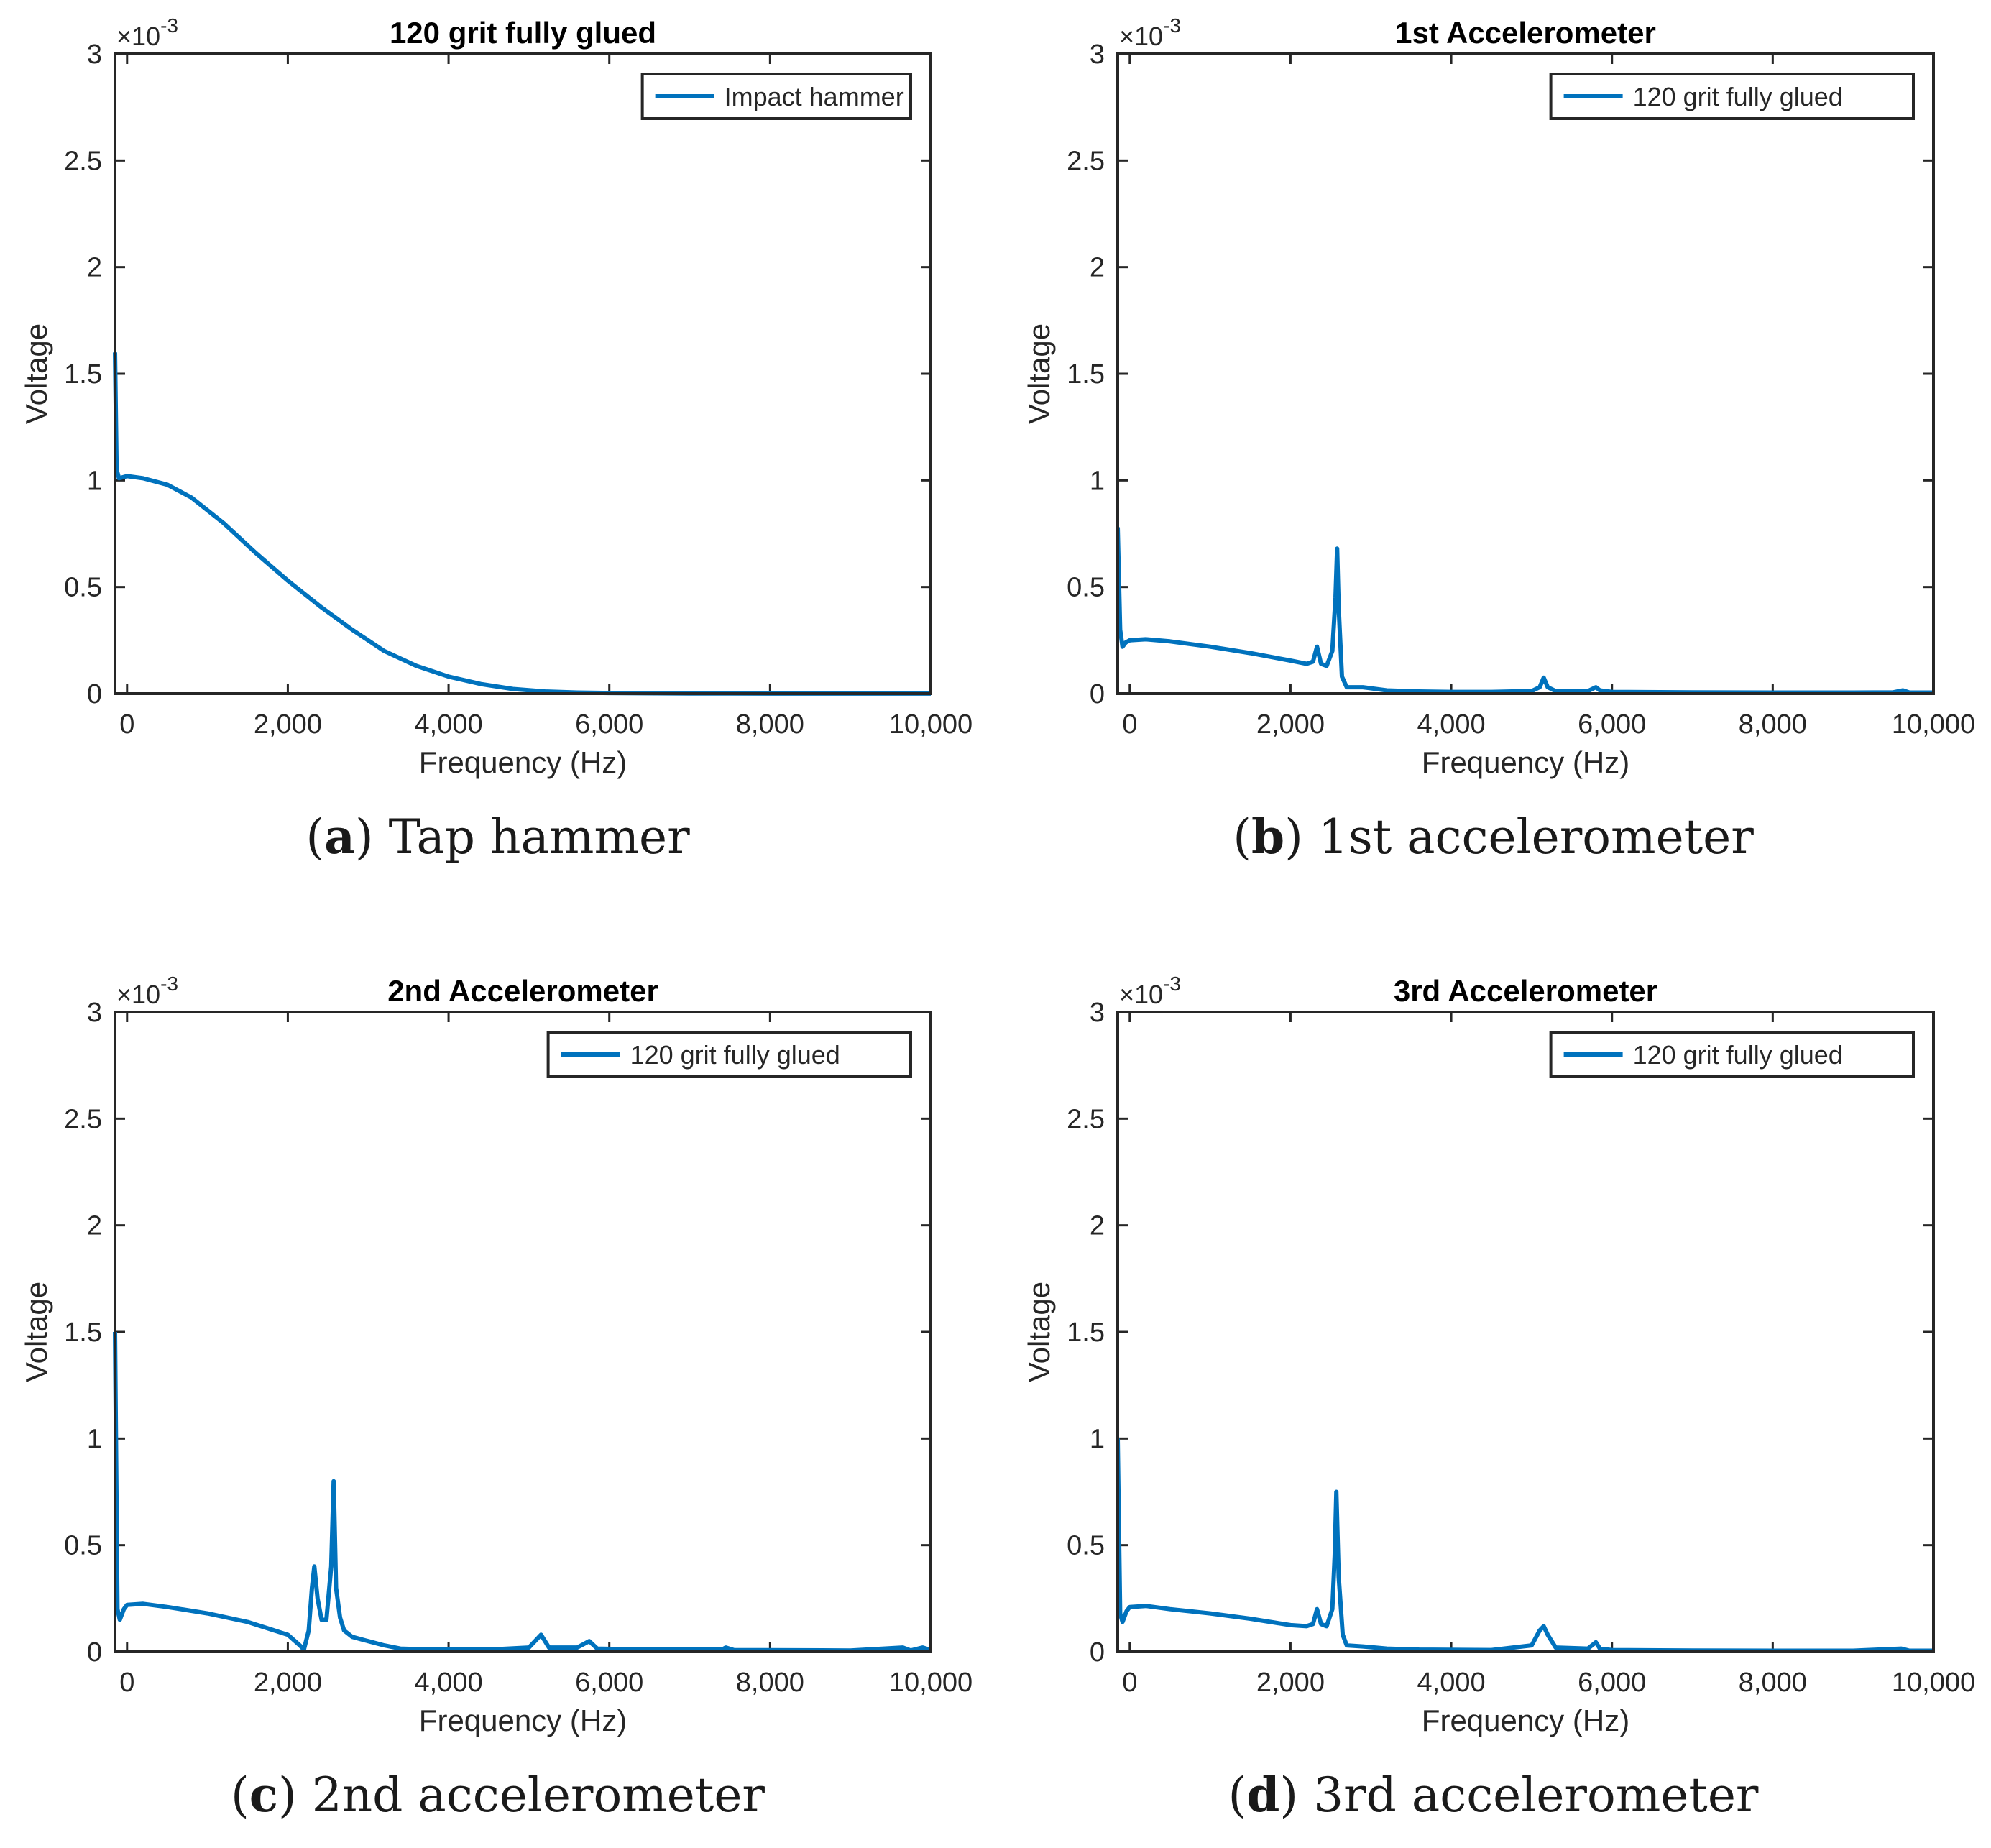 The height and width of the screenshot is (1848, 1991). What do you see at coordinates (498, 1795) in the screenshot?
I see `caption-c: (c) 2nd accelerometer` at bounding box center [498, 1795].